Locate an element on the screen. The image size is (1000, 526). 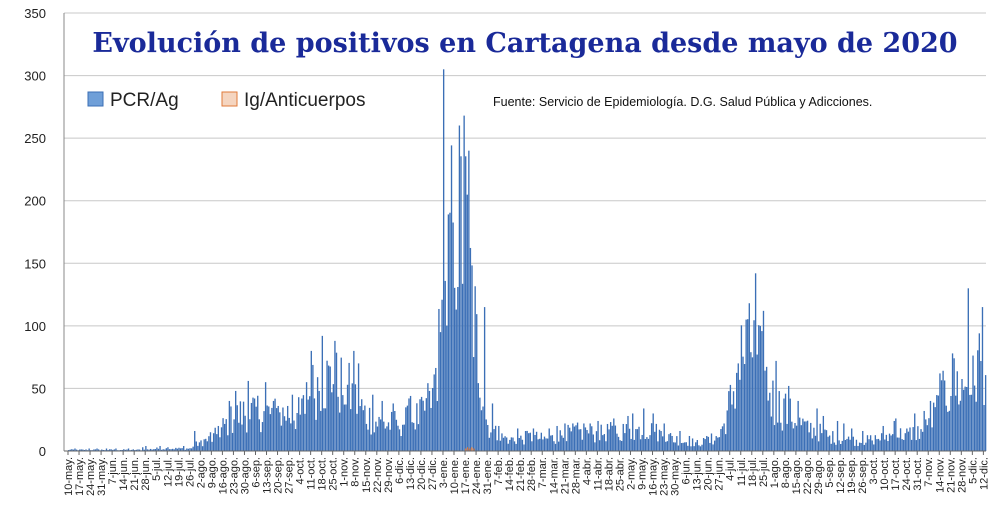
x-tick-label: 17-may. is located at coordinates (80, 476).